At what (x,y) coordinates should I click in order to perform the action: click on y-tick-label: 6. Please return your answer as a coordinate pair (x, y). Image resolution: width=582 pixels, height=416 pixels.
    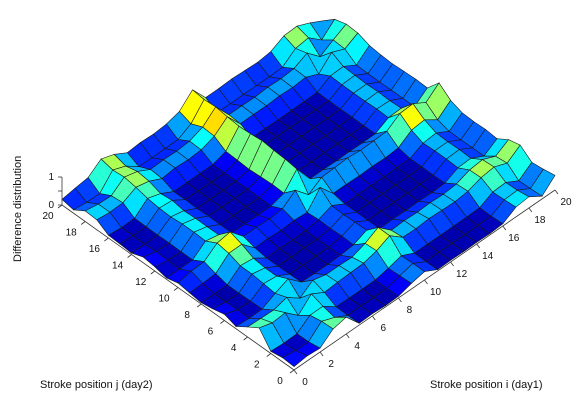
    Looking at the image, I should click on (211, 332).